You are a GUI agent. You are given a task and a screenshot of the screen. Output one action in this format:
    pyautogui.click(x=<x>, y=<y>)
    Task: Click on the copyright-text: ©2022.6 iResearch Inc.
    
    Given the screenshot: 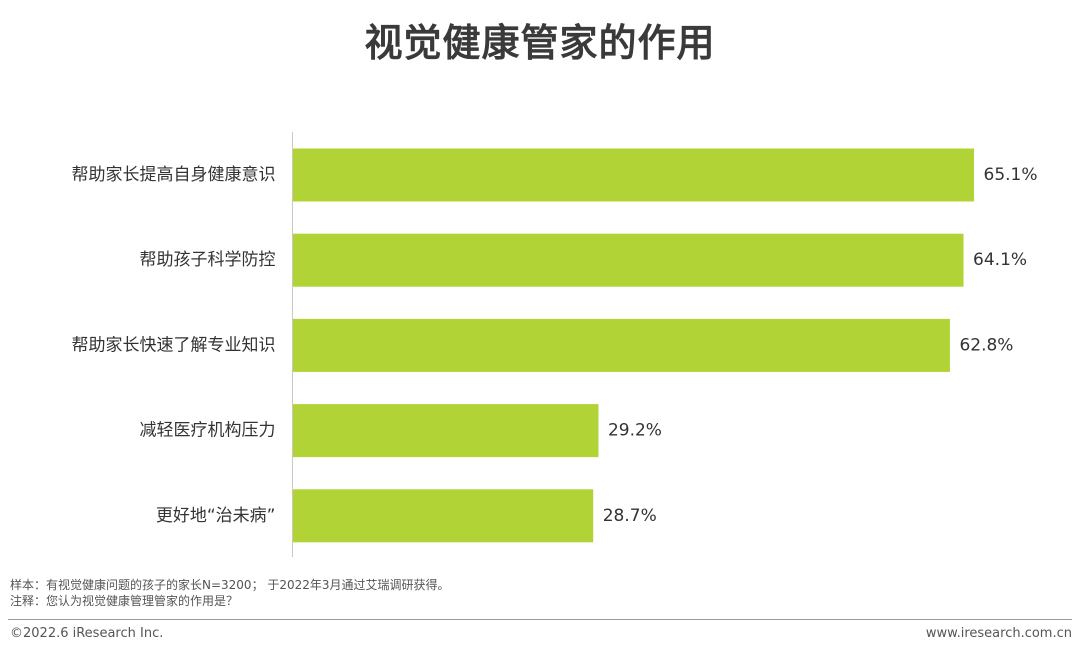 What is the action you would take?
    pyautogui.click(x=87, y=633)
    